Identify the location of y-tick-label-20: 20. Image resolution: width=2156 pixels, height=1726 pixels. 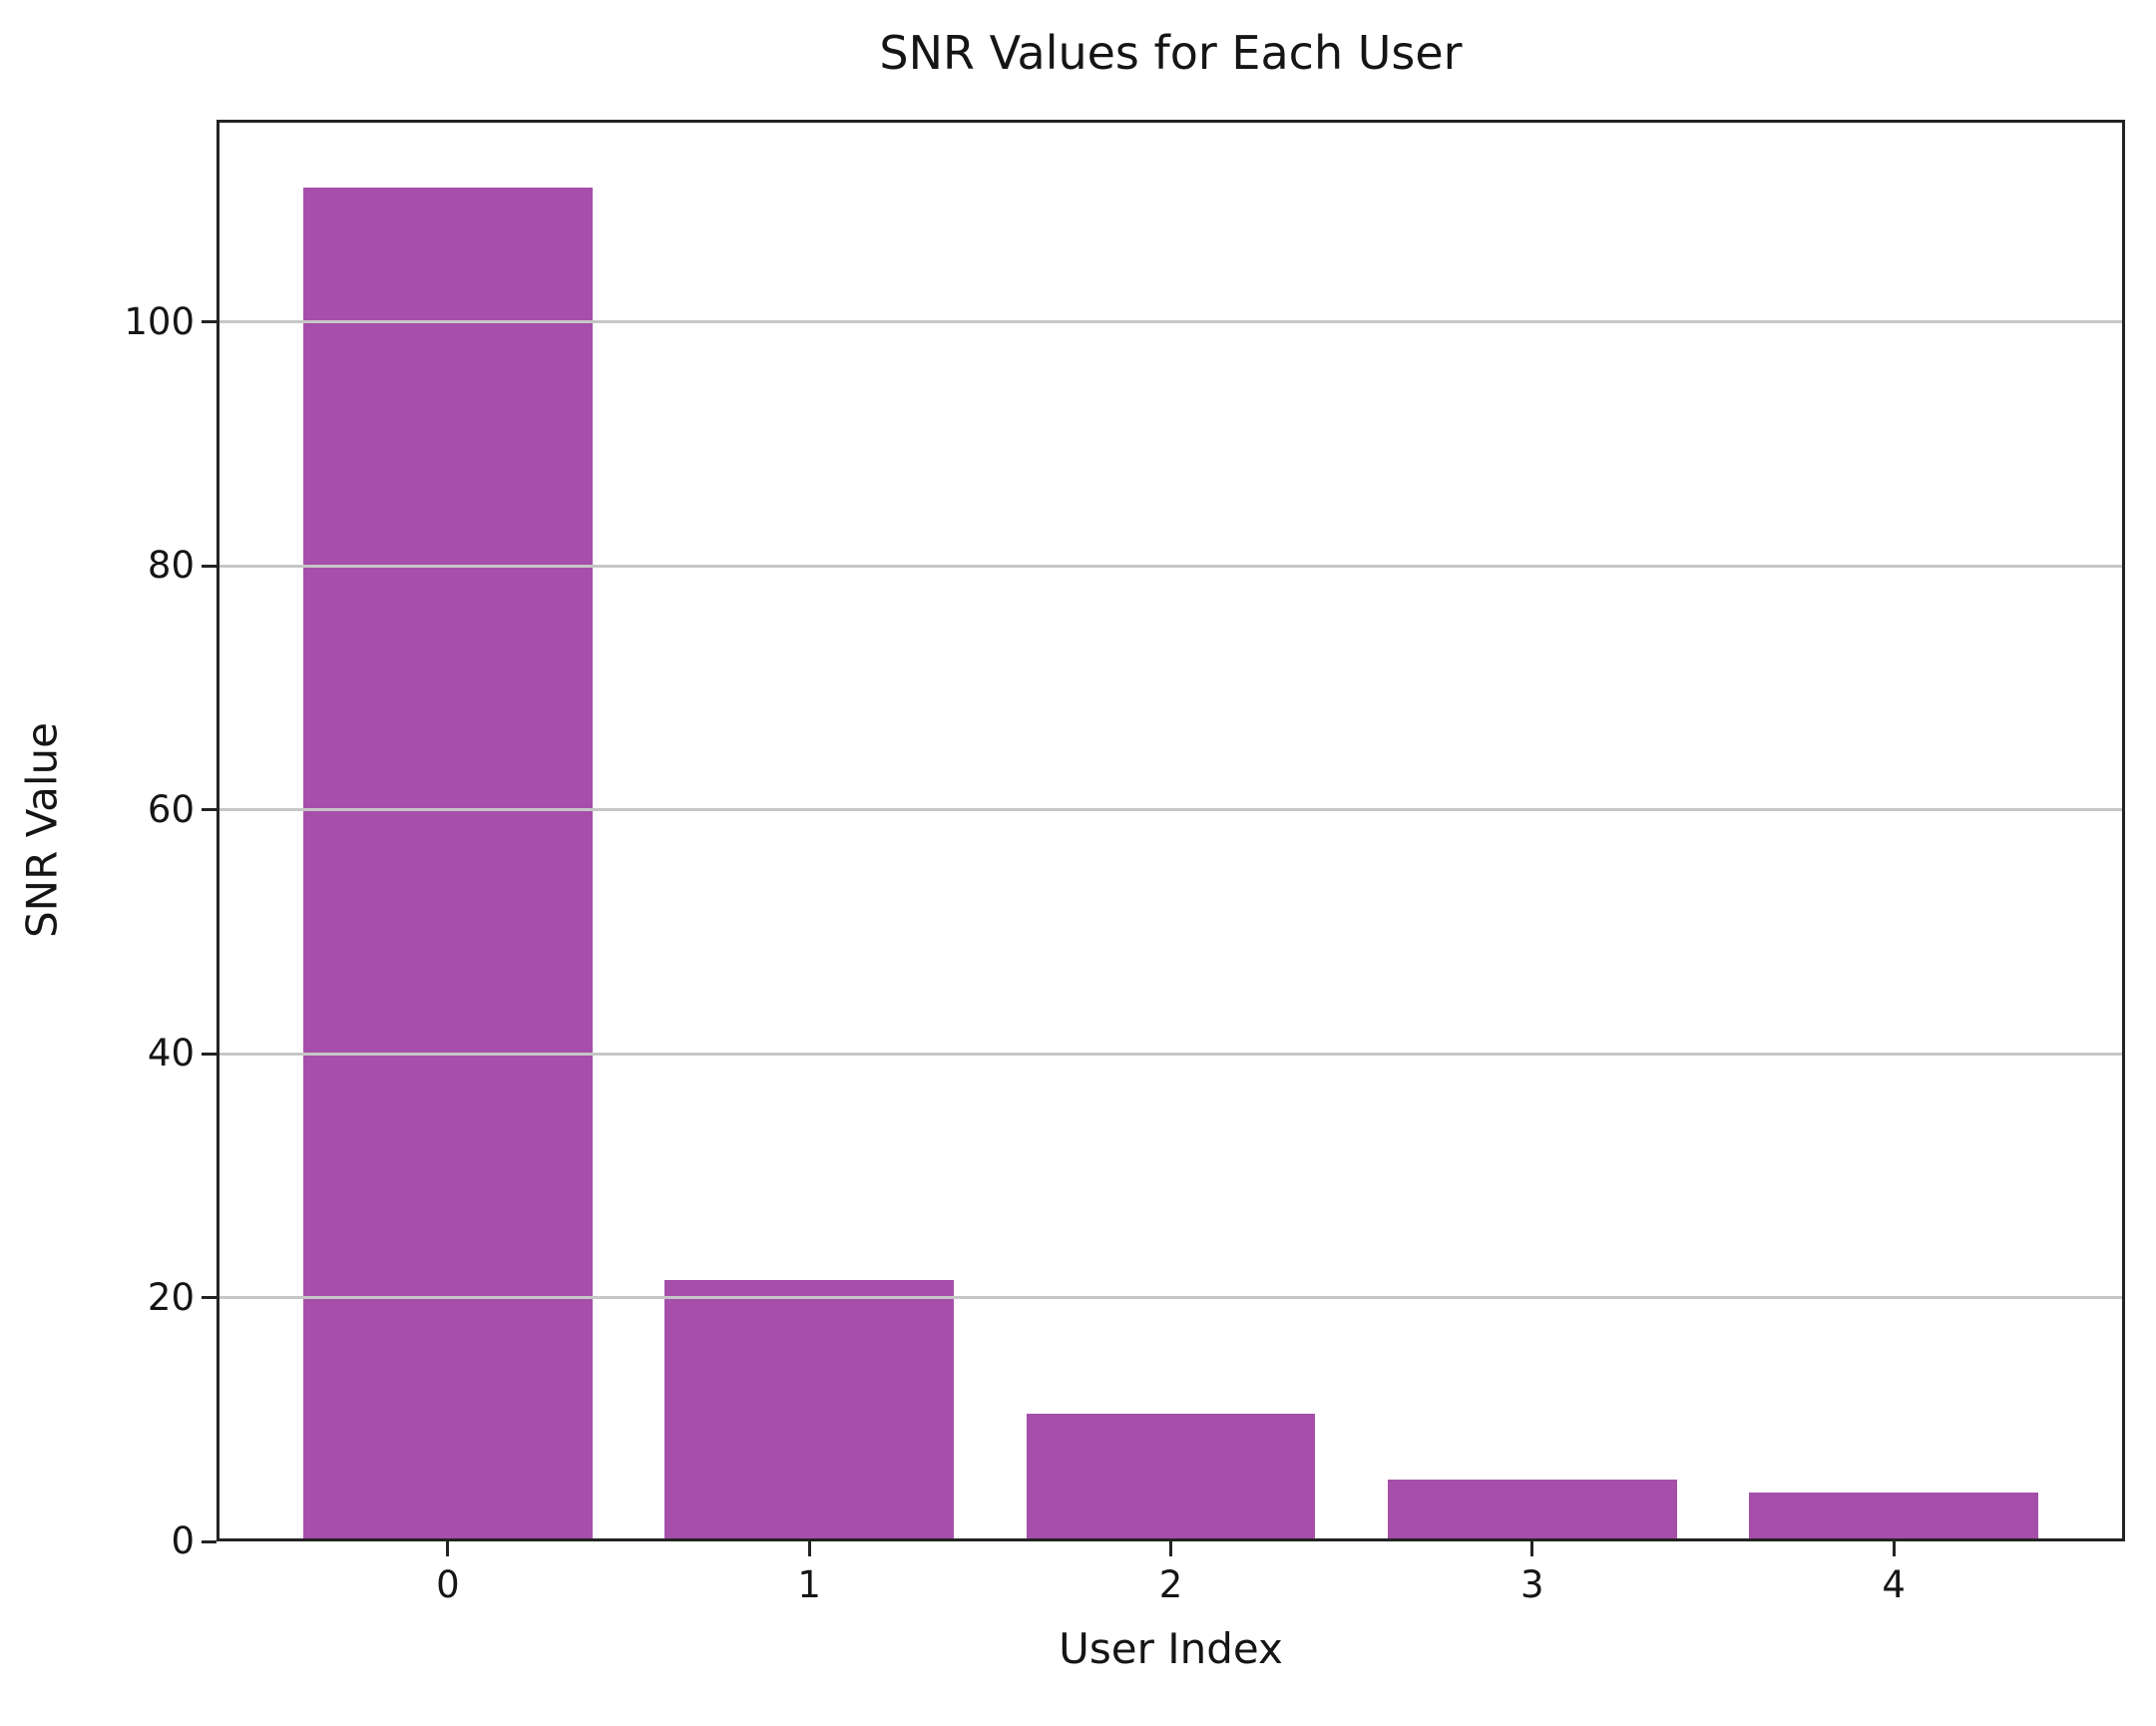
(171, 1297).